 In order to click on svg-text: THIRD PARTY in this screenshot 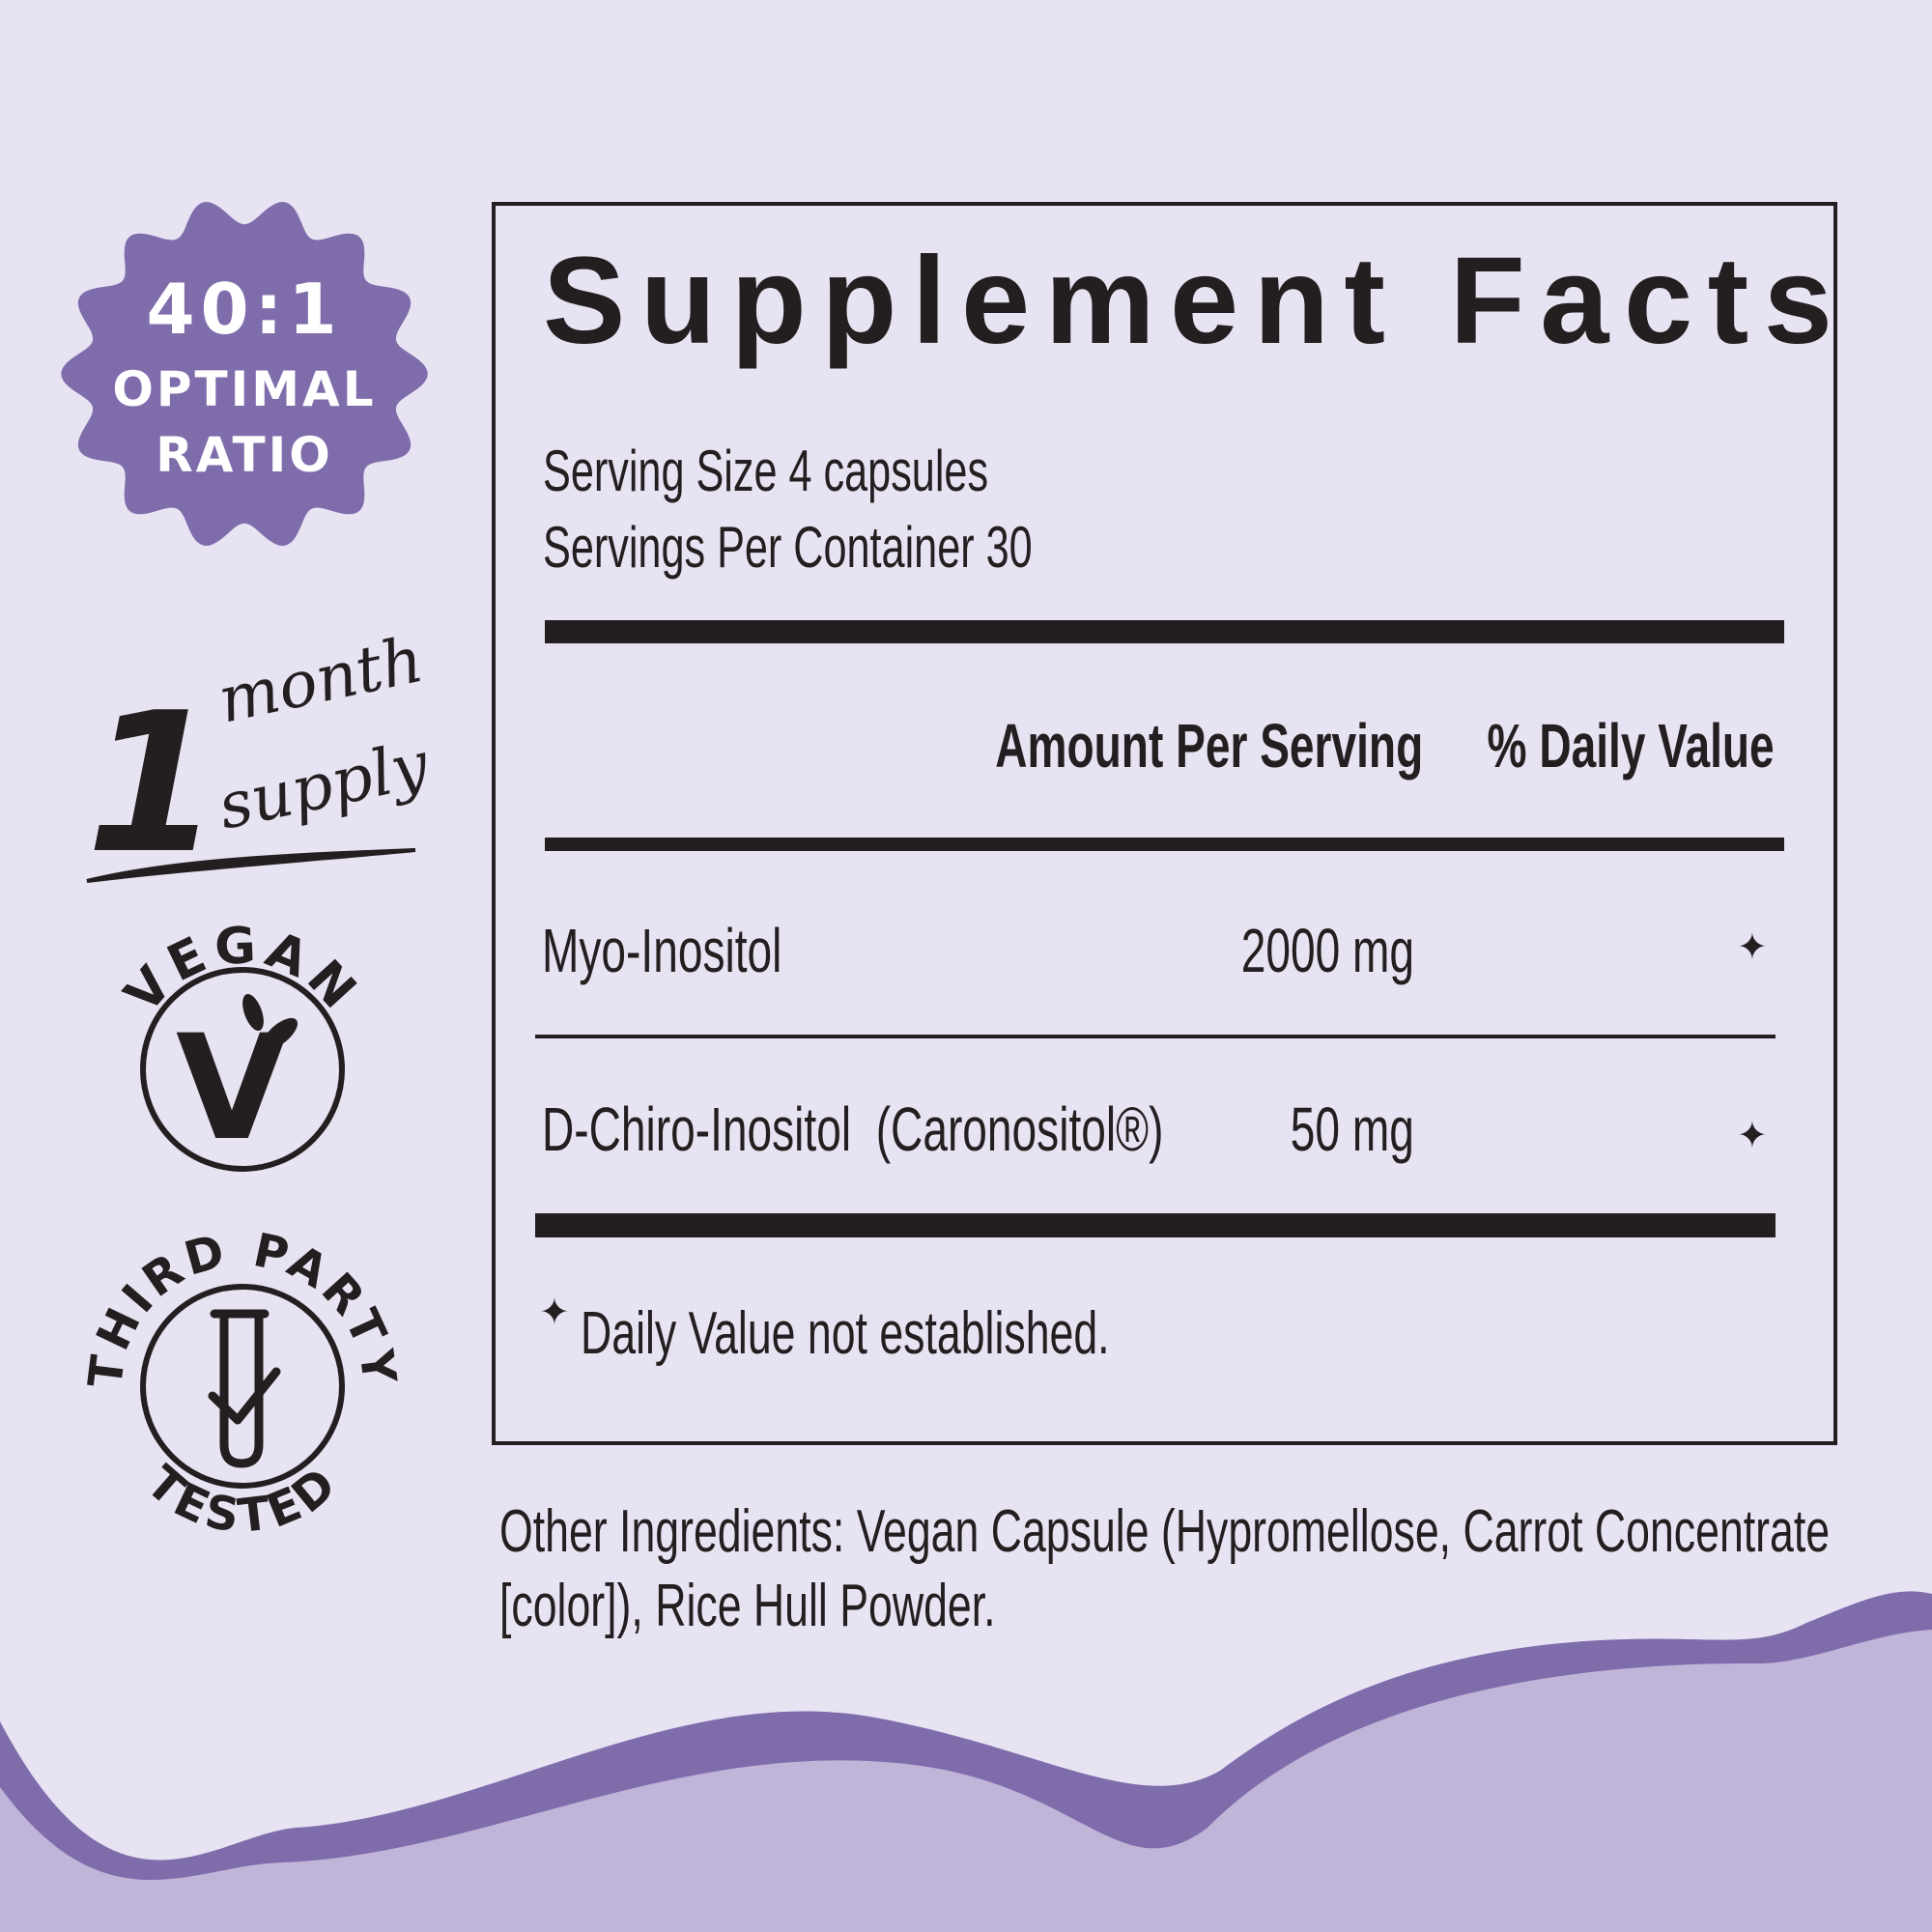, I will do `click(242, 1307)`.